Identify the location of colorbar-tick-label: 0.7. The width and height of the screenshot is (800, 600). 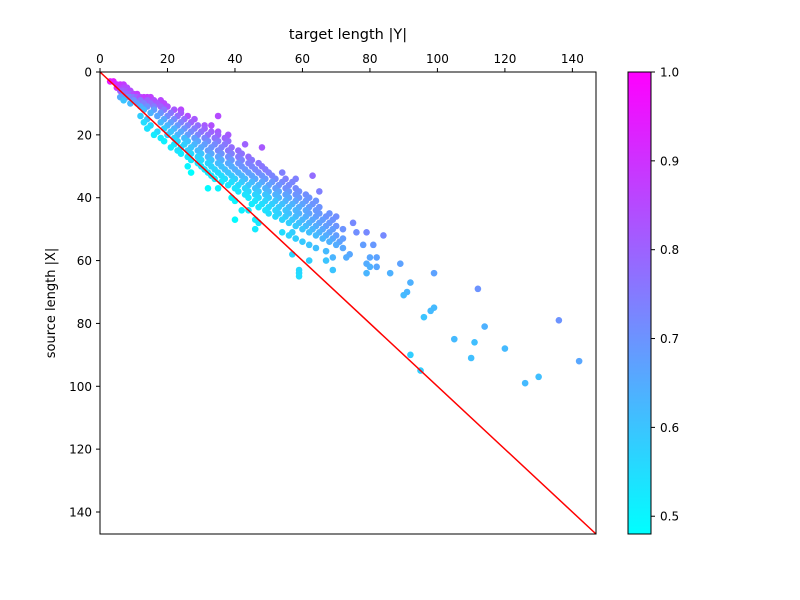
(669, 339).